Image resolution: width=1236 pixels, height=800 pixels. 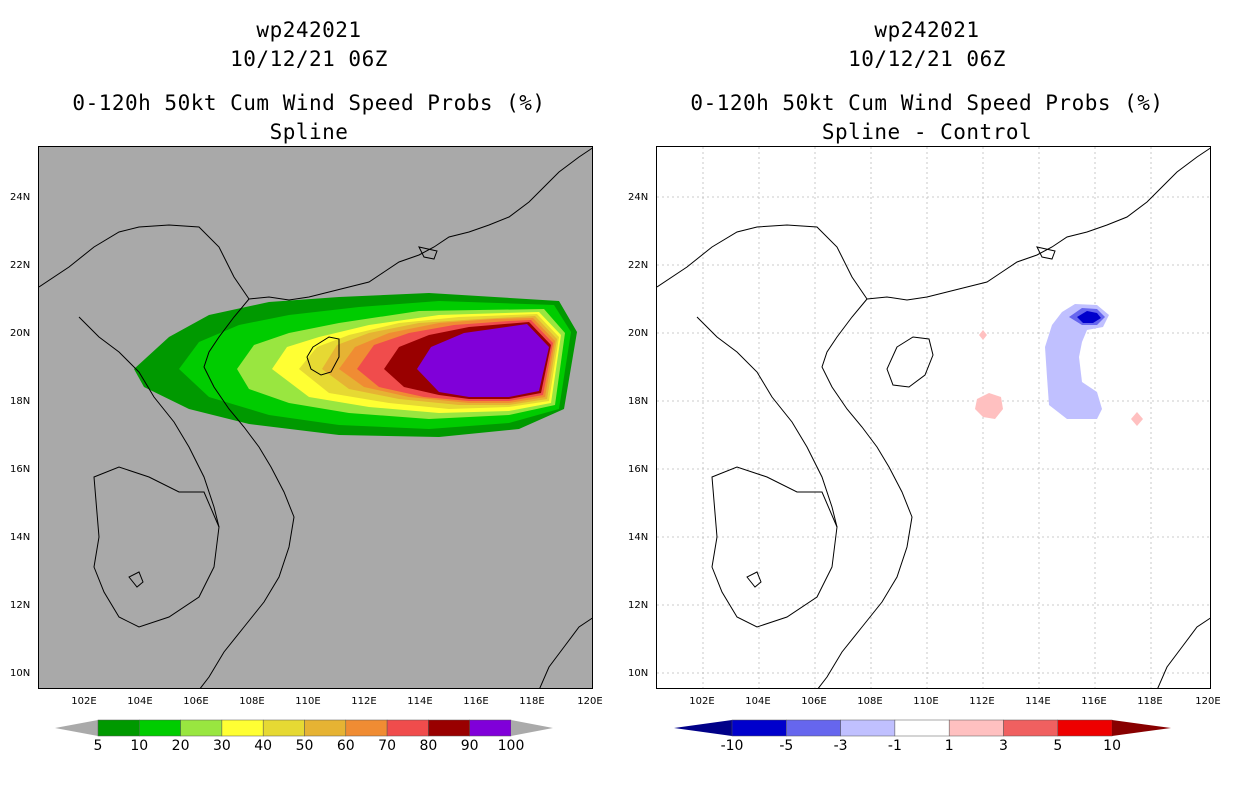 What do you see at coordinates (532, 728) in the screenshot?
I see `left-colorbar-end-right` at bounding box center [532, 728].